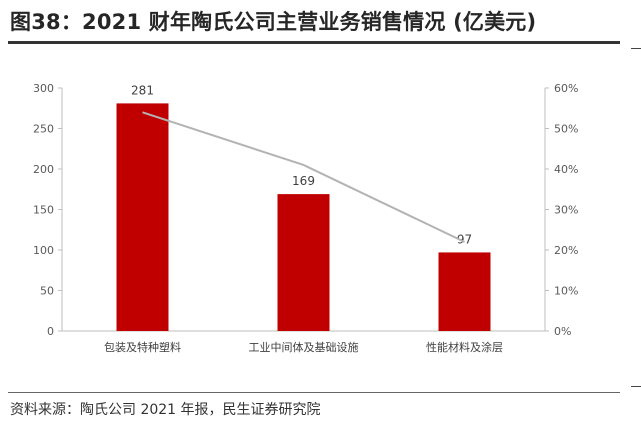 The height and width of the screenshot is (427, 641). What do you see at coordinates (43, 88) in the screenshot?
I see `left-tick-label: 300` at bounding box center [43, 88].